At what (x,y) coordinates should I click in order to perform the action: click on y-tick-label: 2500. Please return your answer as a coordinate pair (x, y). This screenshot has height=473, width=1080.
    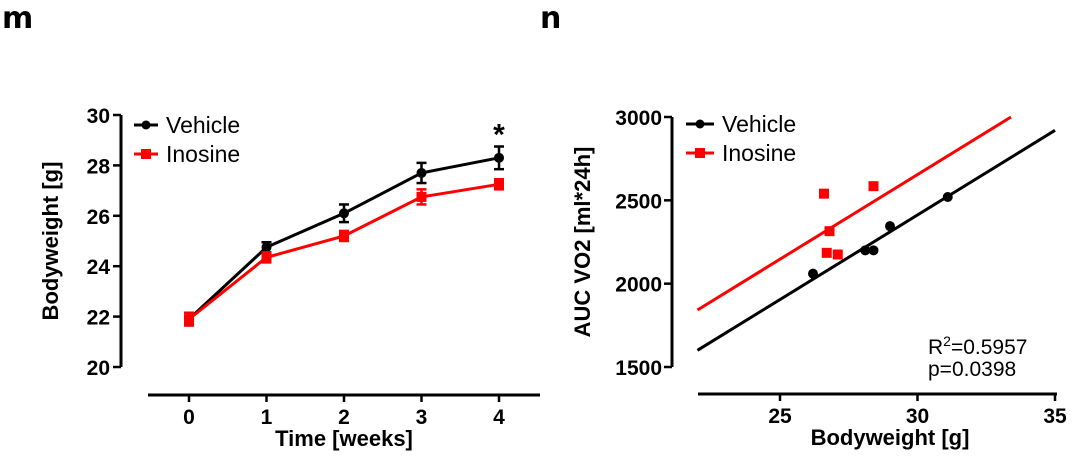
    Looking at the image, I should click on (638, 201).